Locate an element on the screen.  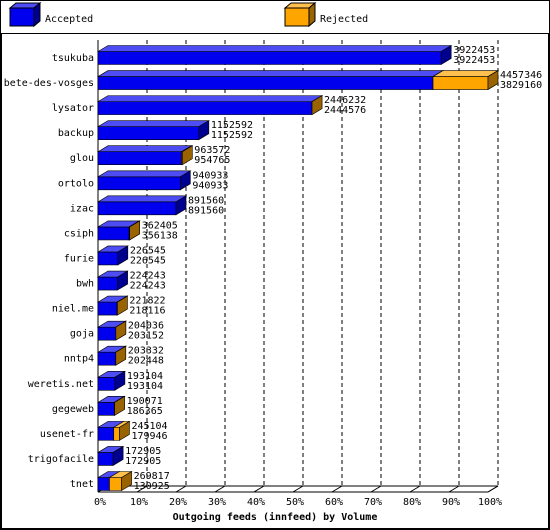
y-tick-label: weretis.net is located at coordinates (61, 384).